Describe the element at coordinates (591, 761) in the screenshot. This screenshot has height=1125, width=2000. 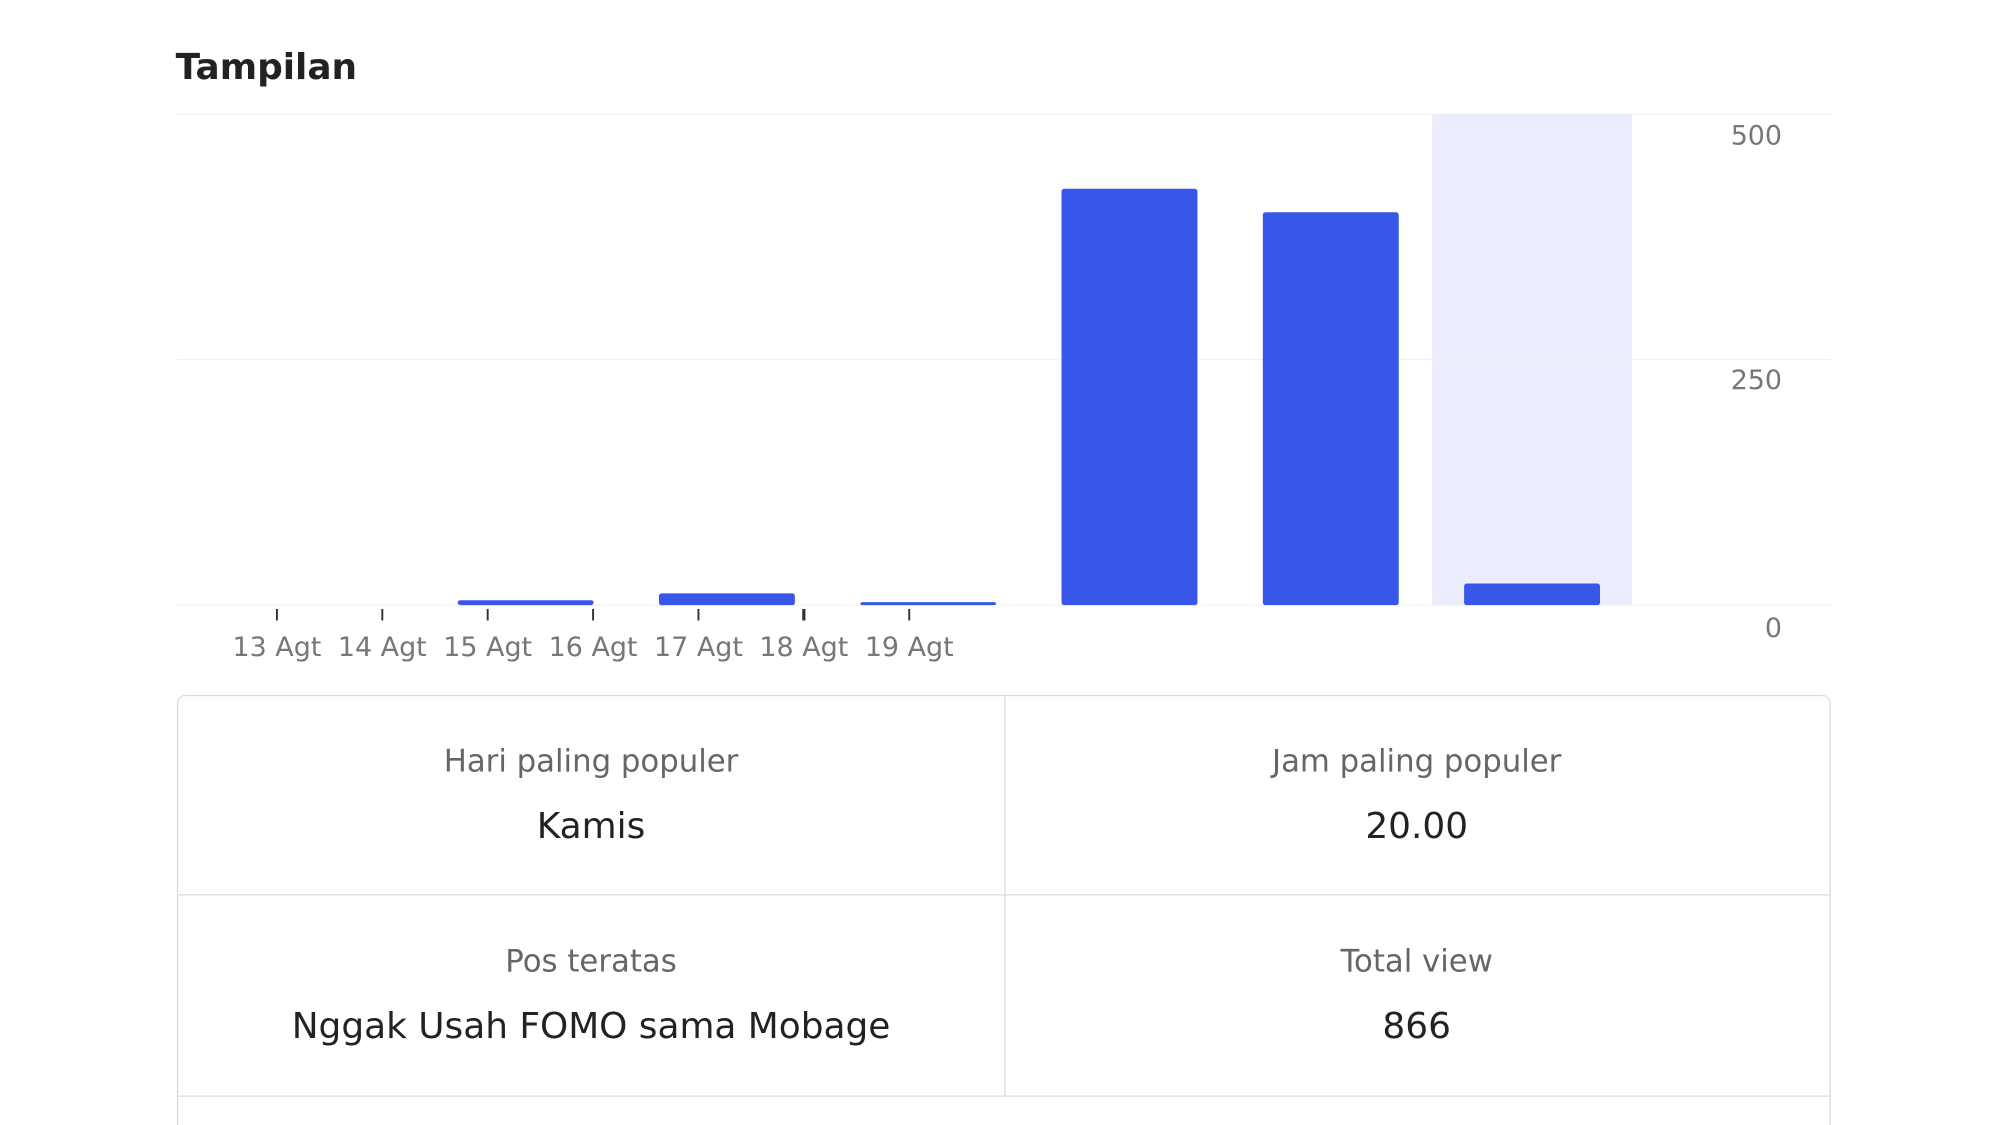
I see `stat-label: Hari paling populer` at that location.